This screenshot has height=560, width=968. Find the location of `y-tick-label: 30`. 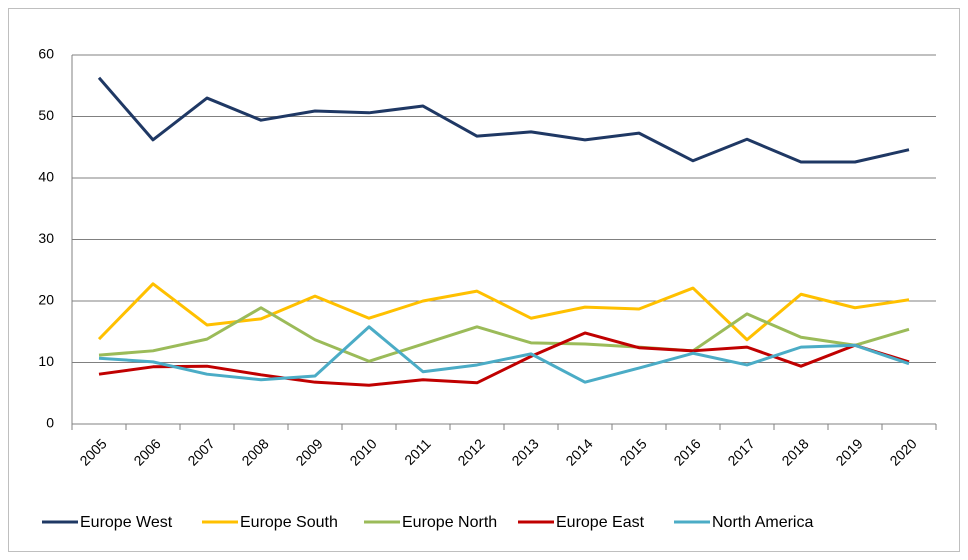

y-tick-label: 30 is located at coordinates (46, 238).